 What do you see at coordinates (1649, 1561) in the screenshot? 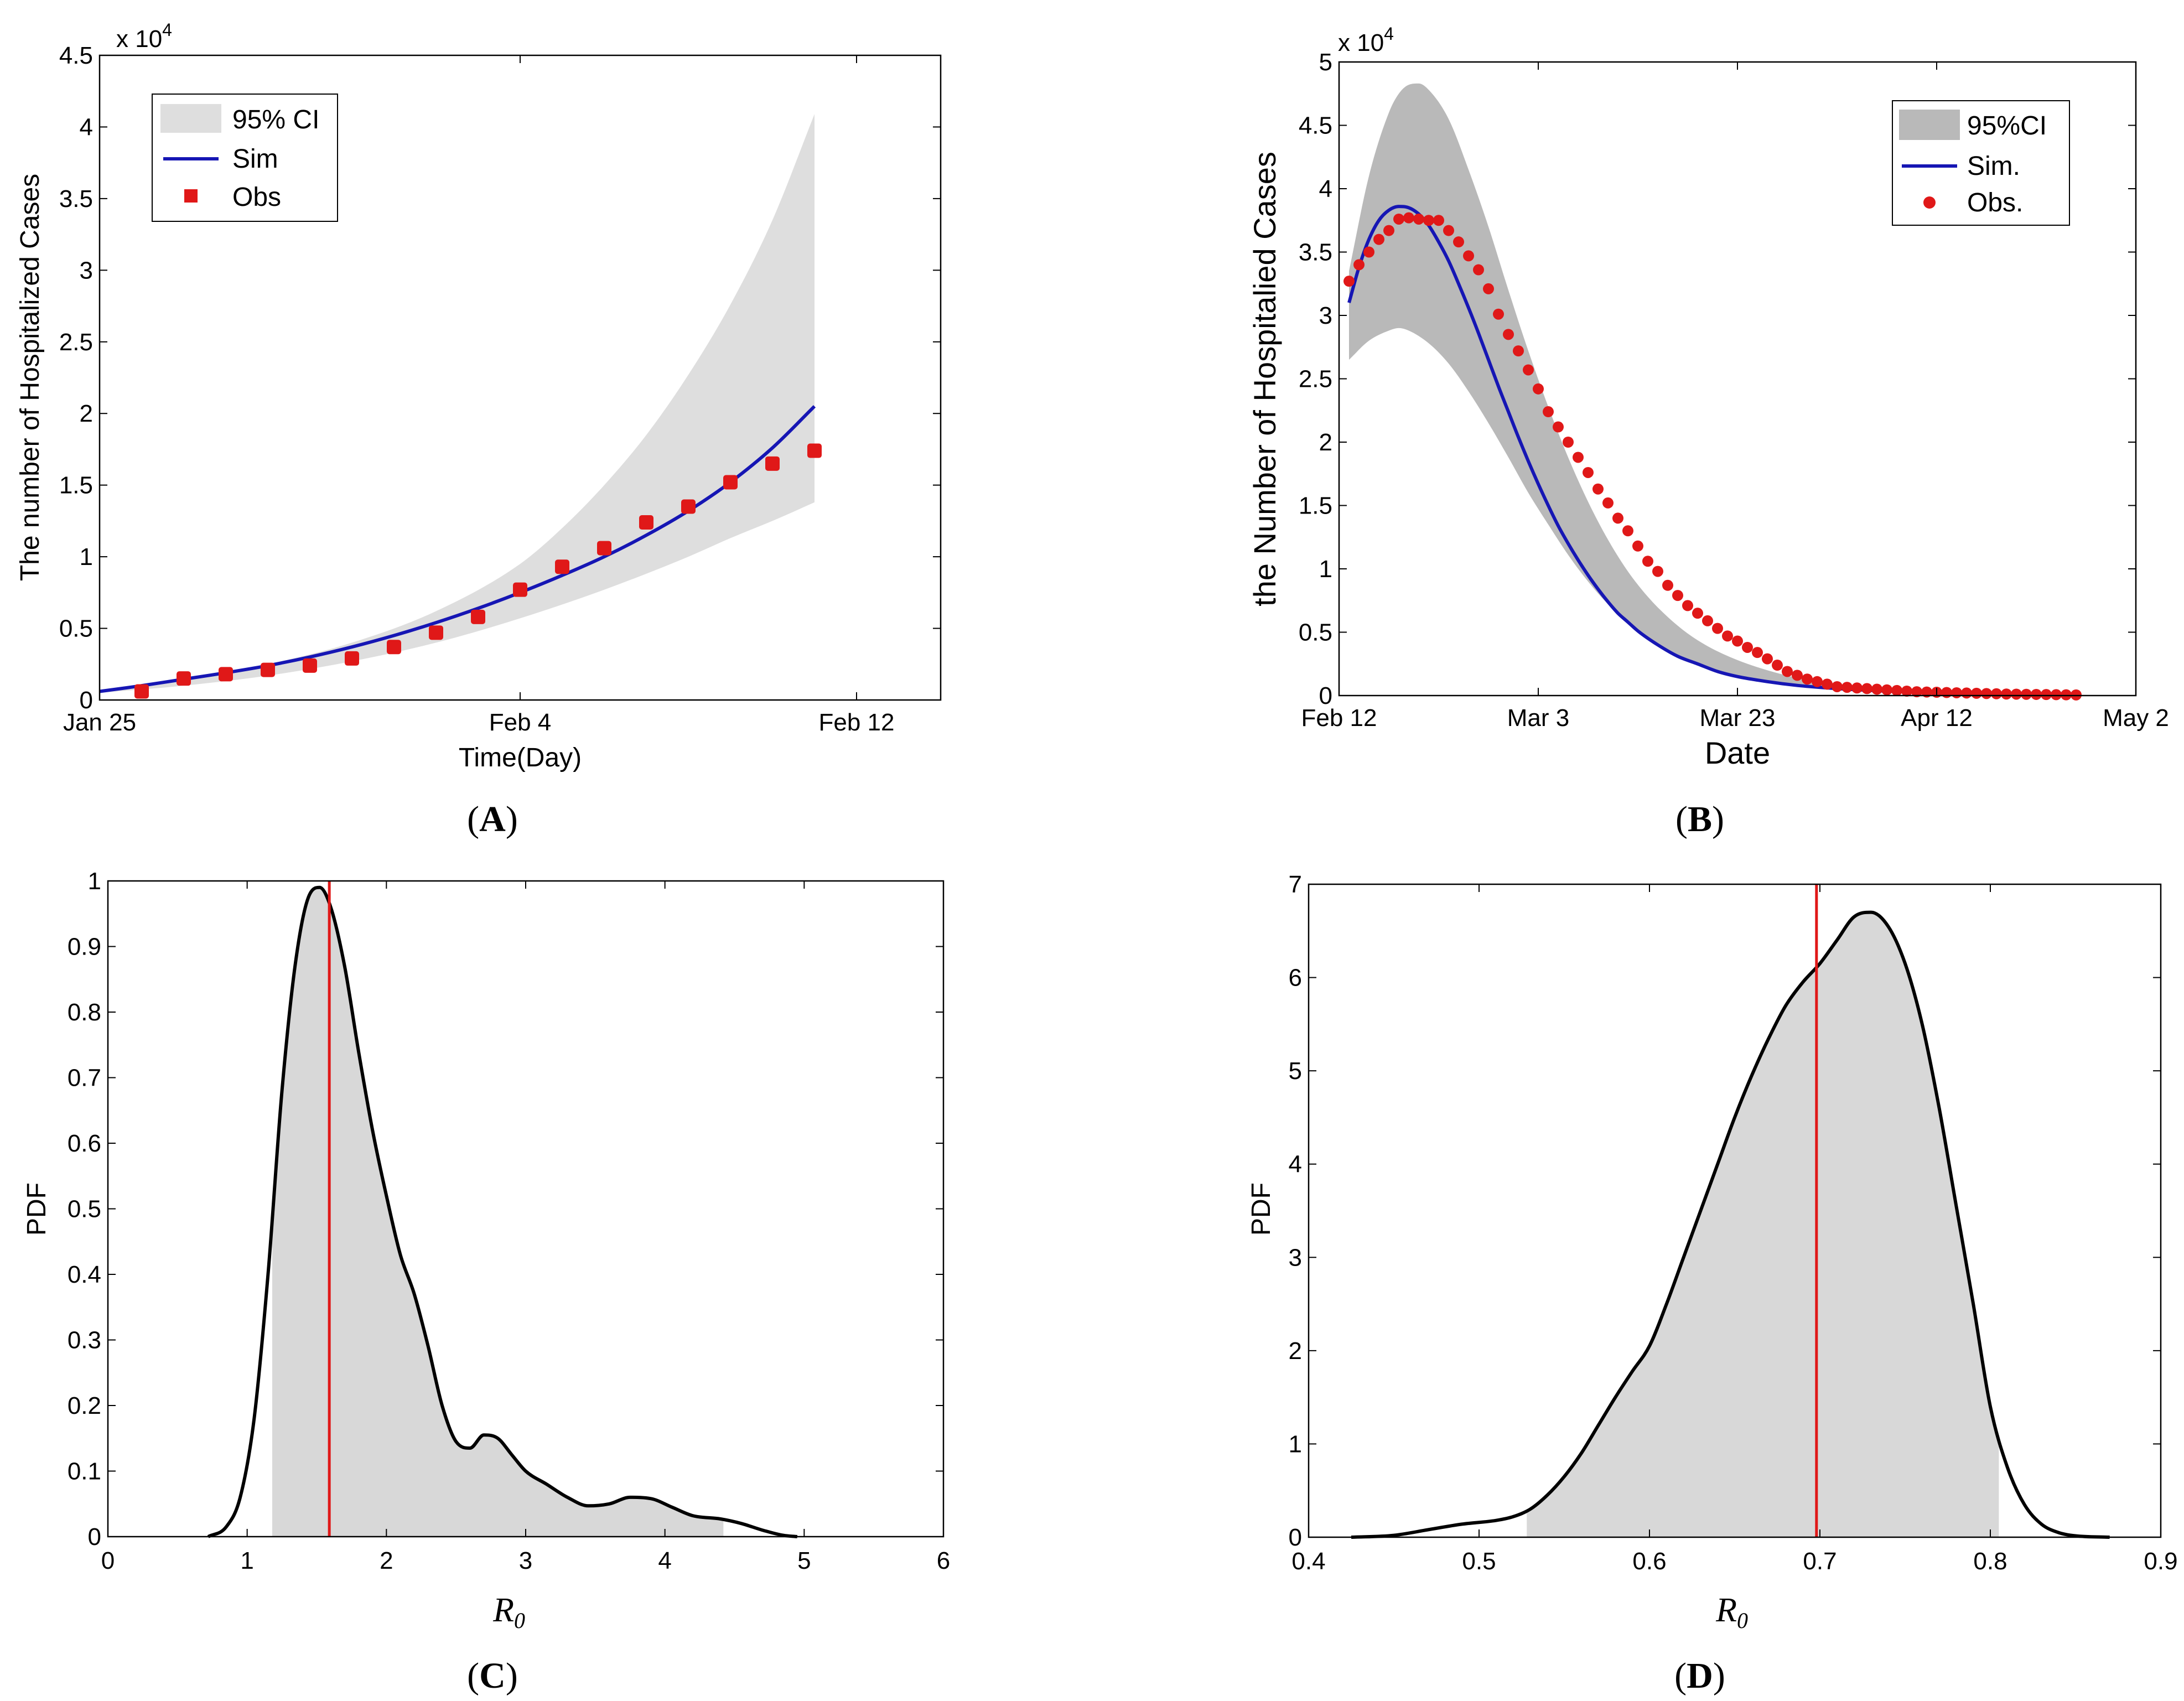
I see `d-x-tick-label: 0.6` at bounding box center [1649, 1561].